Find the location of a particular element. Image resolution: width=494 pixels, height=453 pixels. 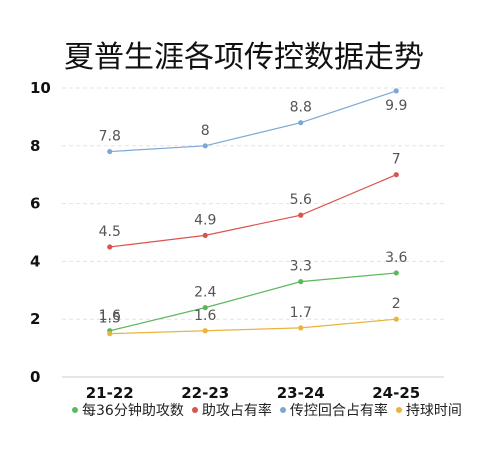

x-tick-label: 24-25 is located at coordinates (396, 393).